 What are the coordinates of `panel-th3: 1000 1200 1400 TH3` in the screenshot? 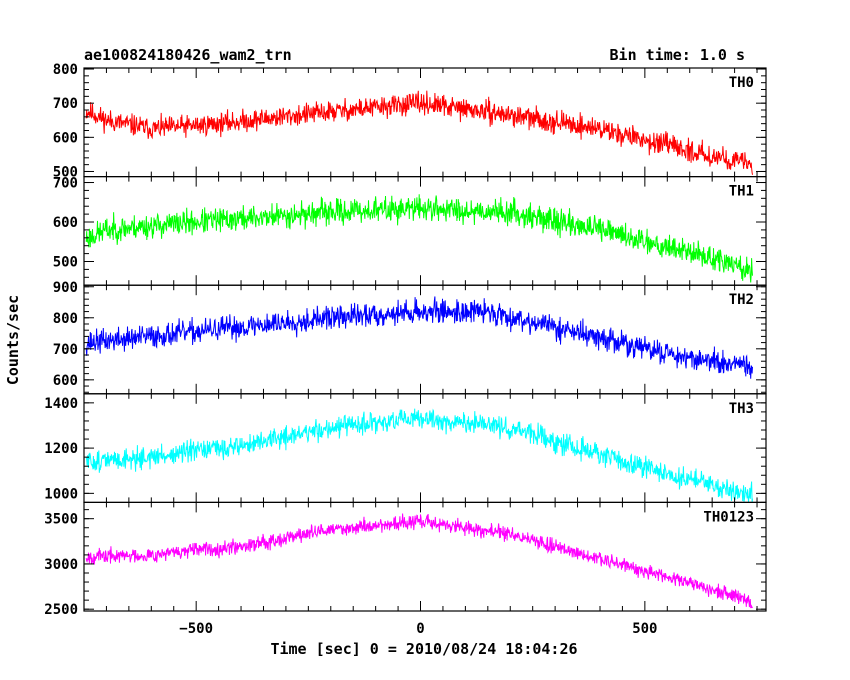 It's located at (405, 448).